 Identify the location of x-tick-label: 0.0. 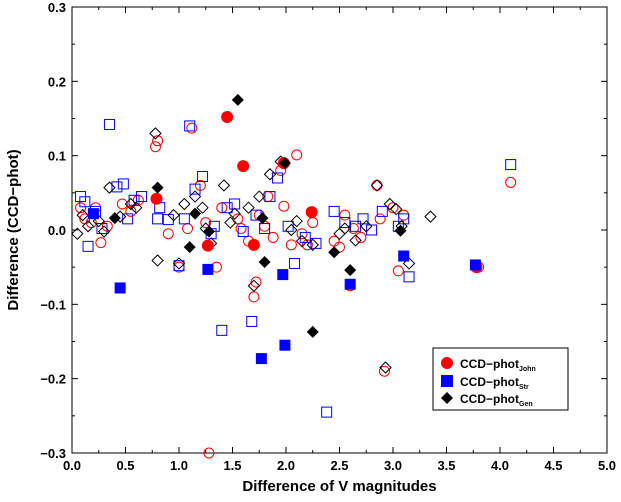
(72, 465).